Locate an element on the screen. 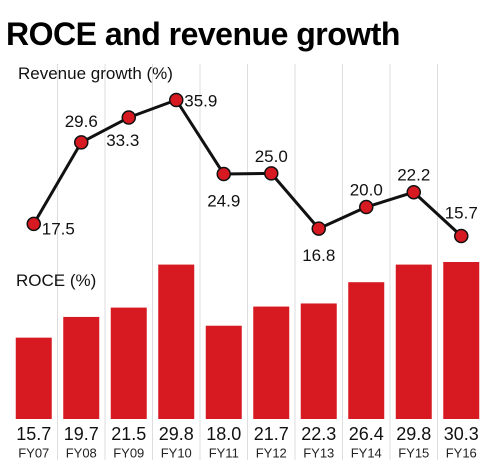 This screenshot has width=480, height=473. chart-title: ROCE and revenue growth is located at coordinates (203, 34).